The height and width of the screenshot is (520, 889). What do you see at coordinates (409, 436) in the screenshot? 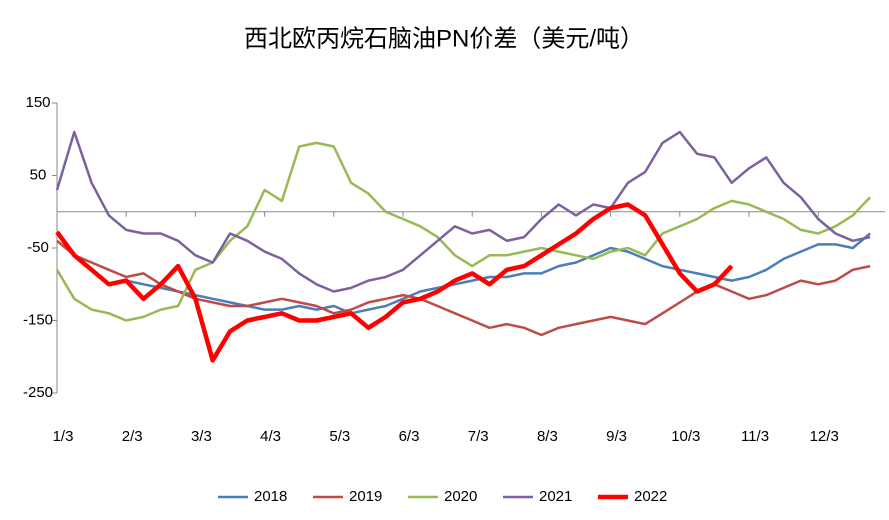
I see `x-tick-label: 6/3` at bounding box center [409, 436].